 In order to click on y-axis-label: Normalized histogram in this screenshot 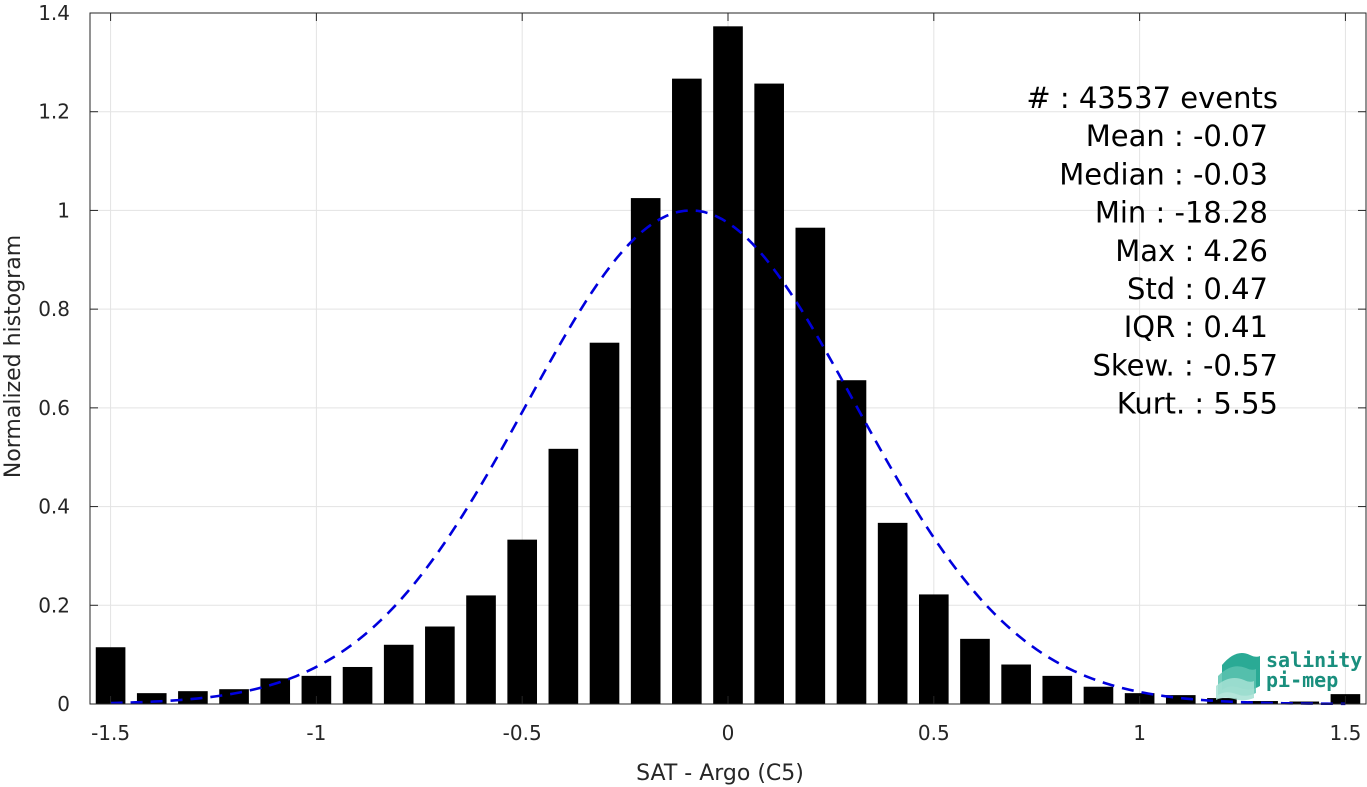, I will do `click(13, 356)`.